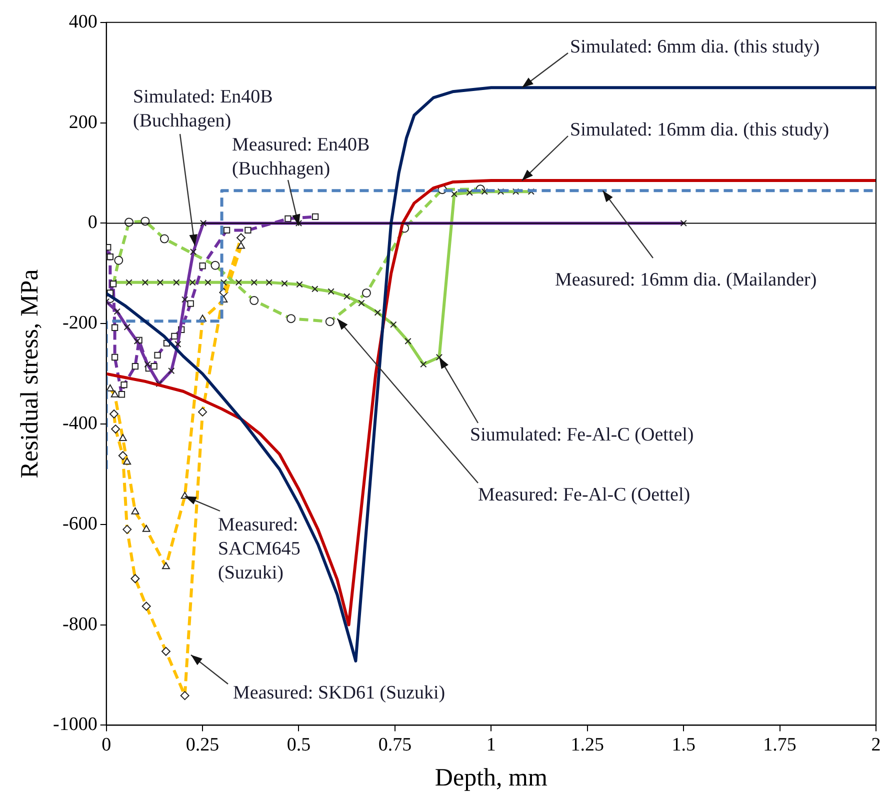  What do you see at coordinates (584, 495) in the screenshot?
I see `annotation: Measured: Fe-Al-C (Oettel)` at bounding box center [584, 495].